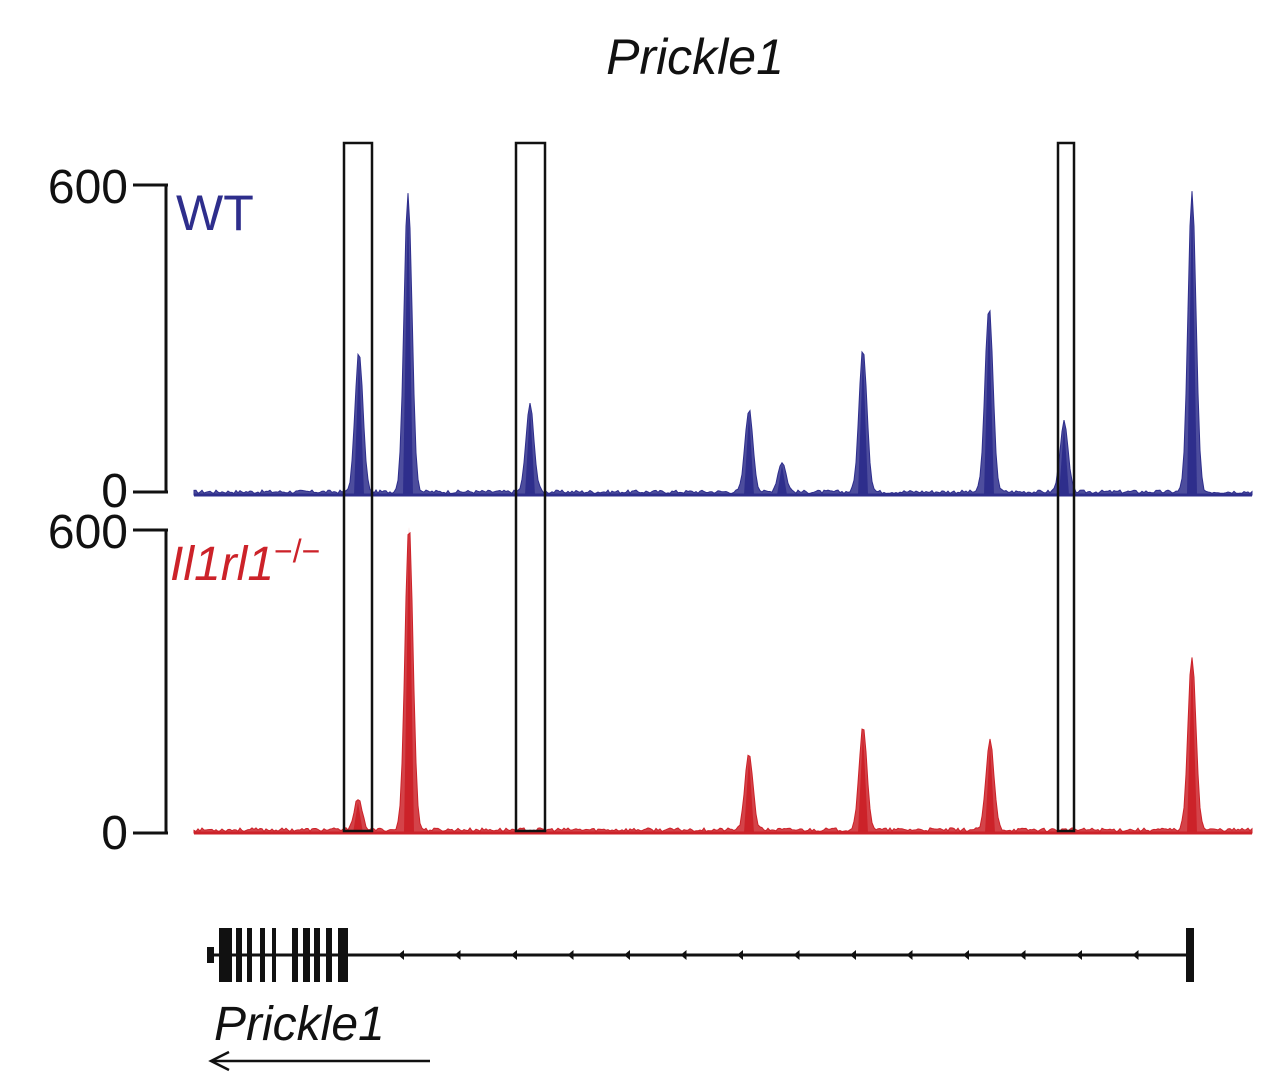 Image resolution: width=1262 pixels, height=1084 pixels. I want to click on gene-tss-exon, so click(1190, 955).